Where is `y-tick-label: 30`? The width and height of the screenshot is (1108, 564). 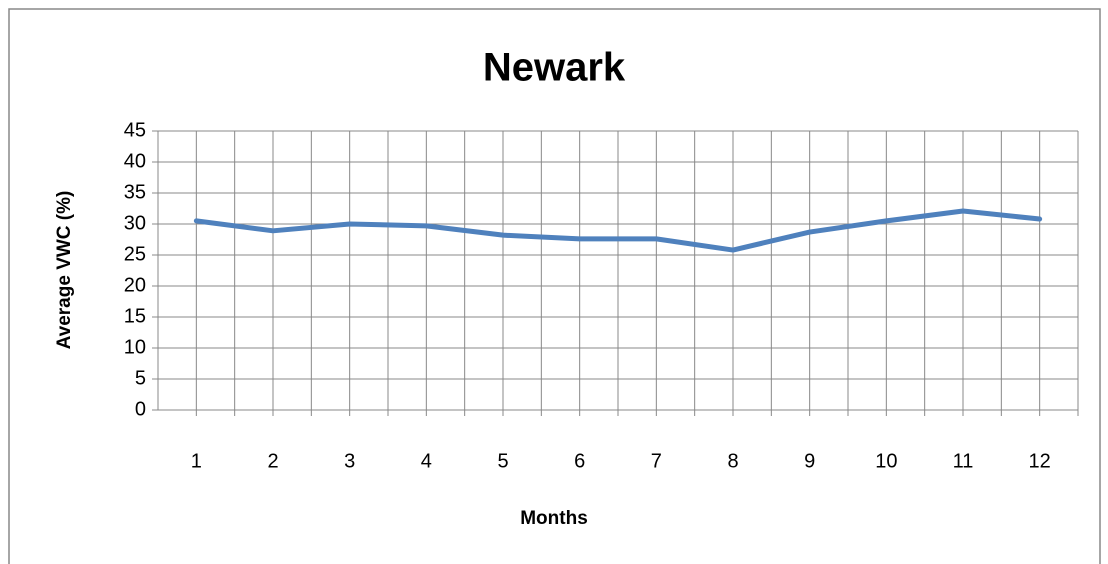
y-tick-label: 30 is located at coordinates (135, 223).